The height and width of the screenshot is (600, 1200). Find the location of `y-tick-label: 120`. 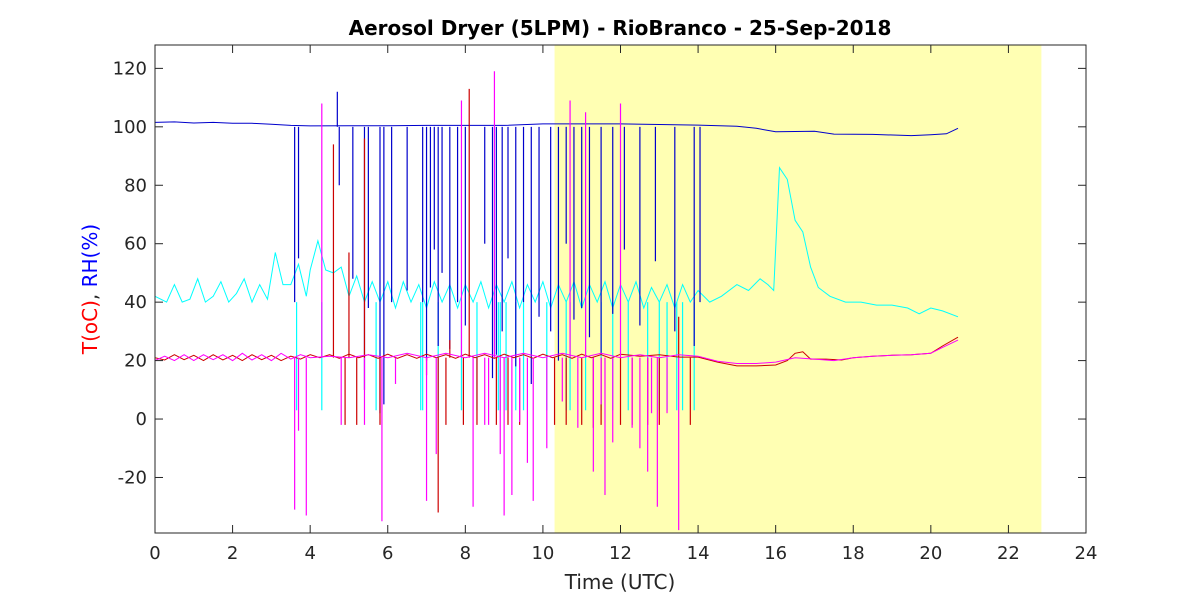

y-tick-label: 120 is located at coordinates (130, 68).